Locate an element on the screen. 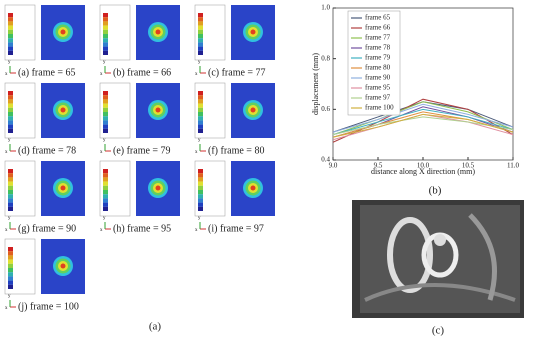 Image resolution: width=550 pixels, height=346 pixels. panel-label: (d) frame = 78 is located at coordinates (47, 150).